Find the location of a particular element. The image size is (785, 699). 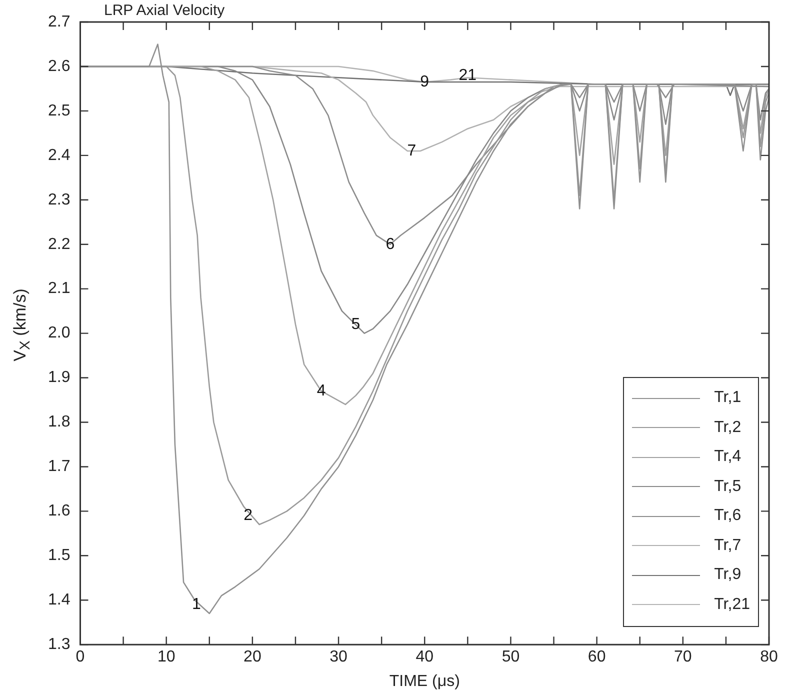

legend-label: Tr,1 is located at coordinates (728, 398).